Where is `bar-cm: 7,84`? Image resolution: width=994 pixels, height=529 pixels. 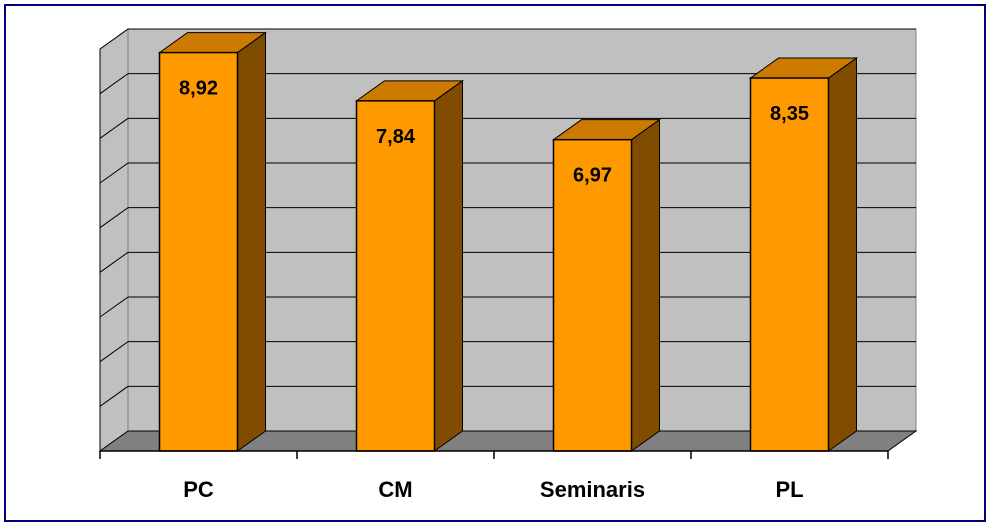
bar-cm: 7,84 is located at coordinates (409, 265).